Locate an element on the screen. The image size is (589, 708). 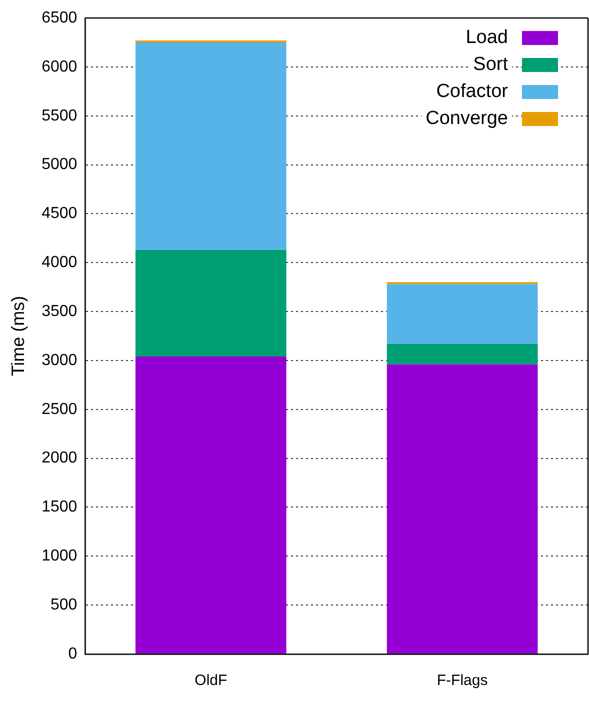
y-tick-label: 0 is located at coordinates (73, 653).